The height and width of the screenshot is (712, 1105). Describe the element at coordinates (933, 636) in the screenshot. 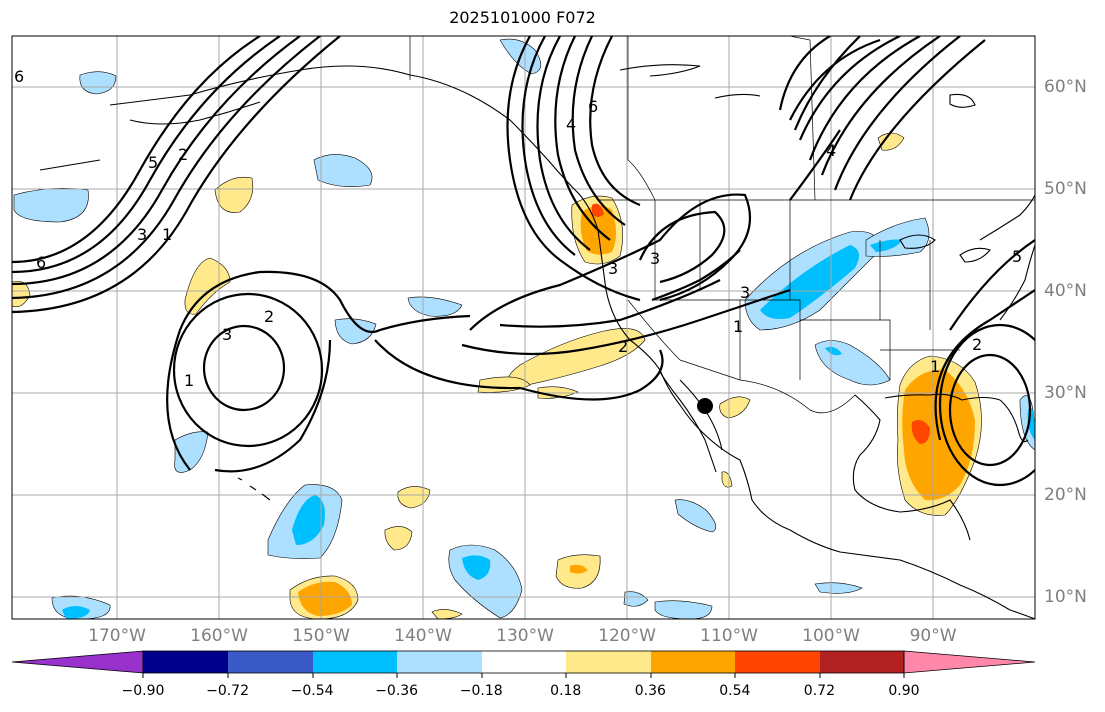

I see `longitude-label: 90°W` at that location.